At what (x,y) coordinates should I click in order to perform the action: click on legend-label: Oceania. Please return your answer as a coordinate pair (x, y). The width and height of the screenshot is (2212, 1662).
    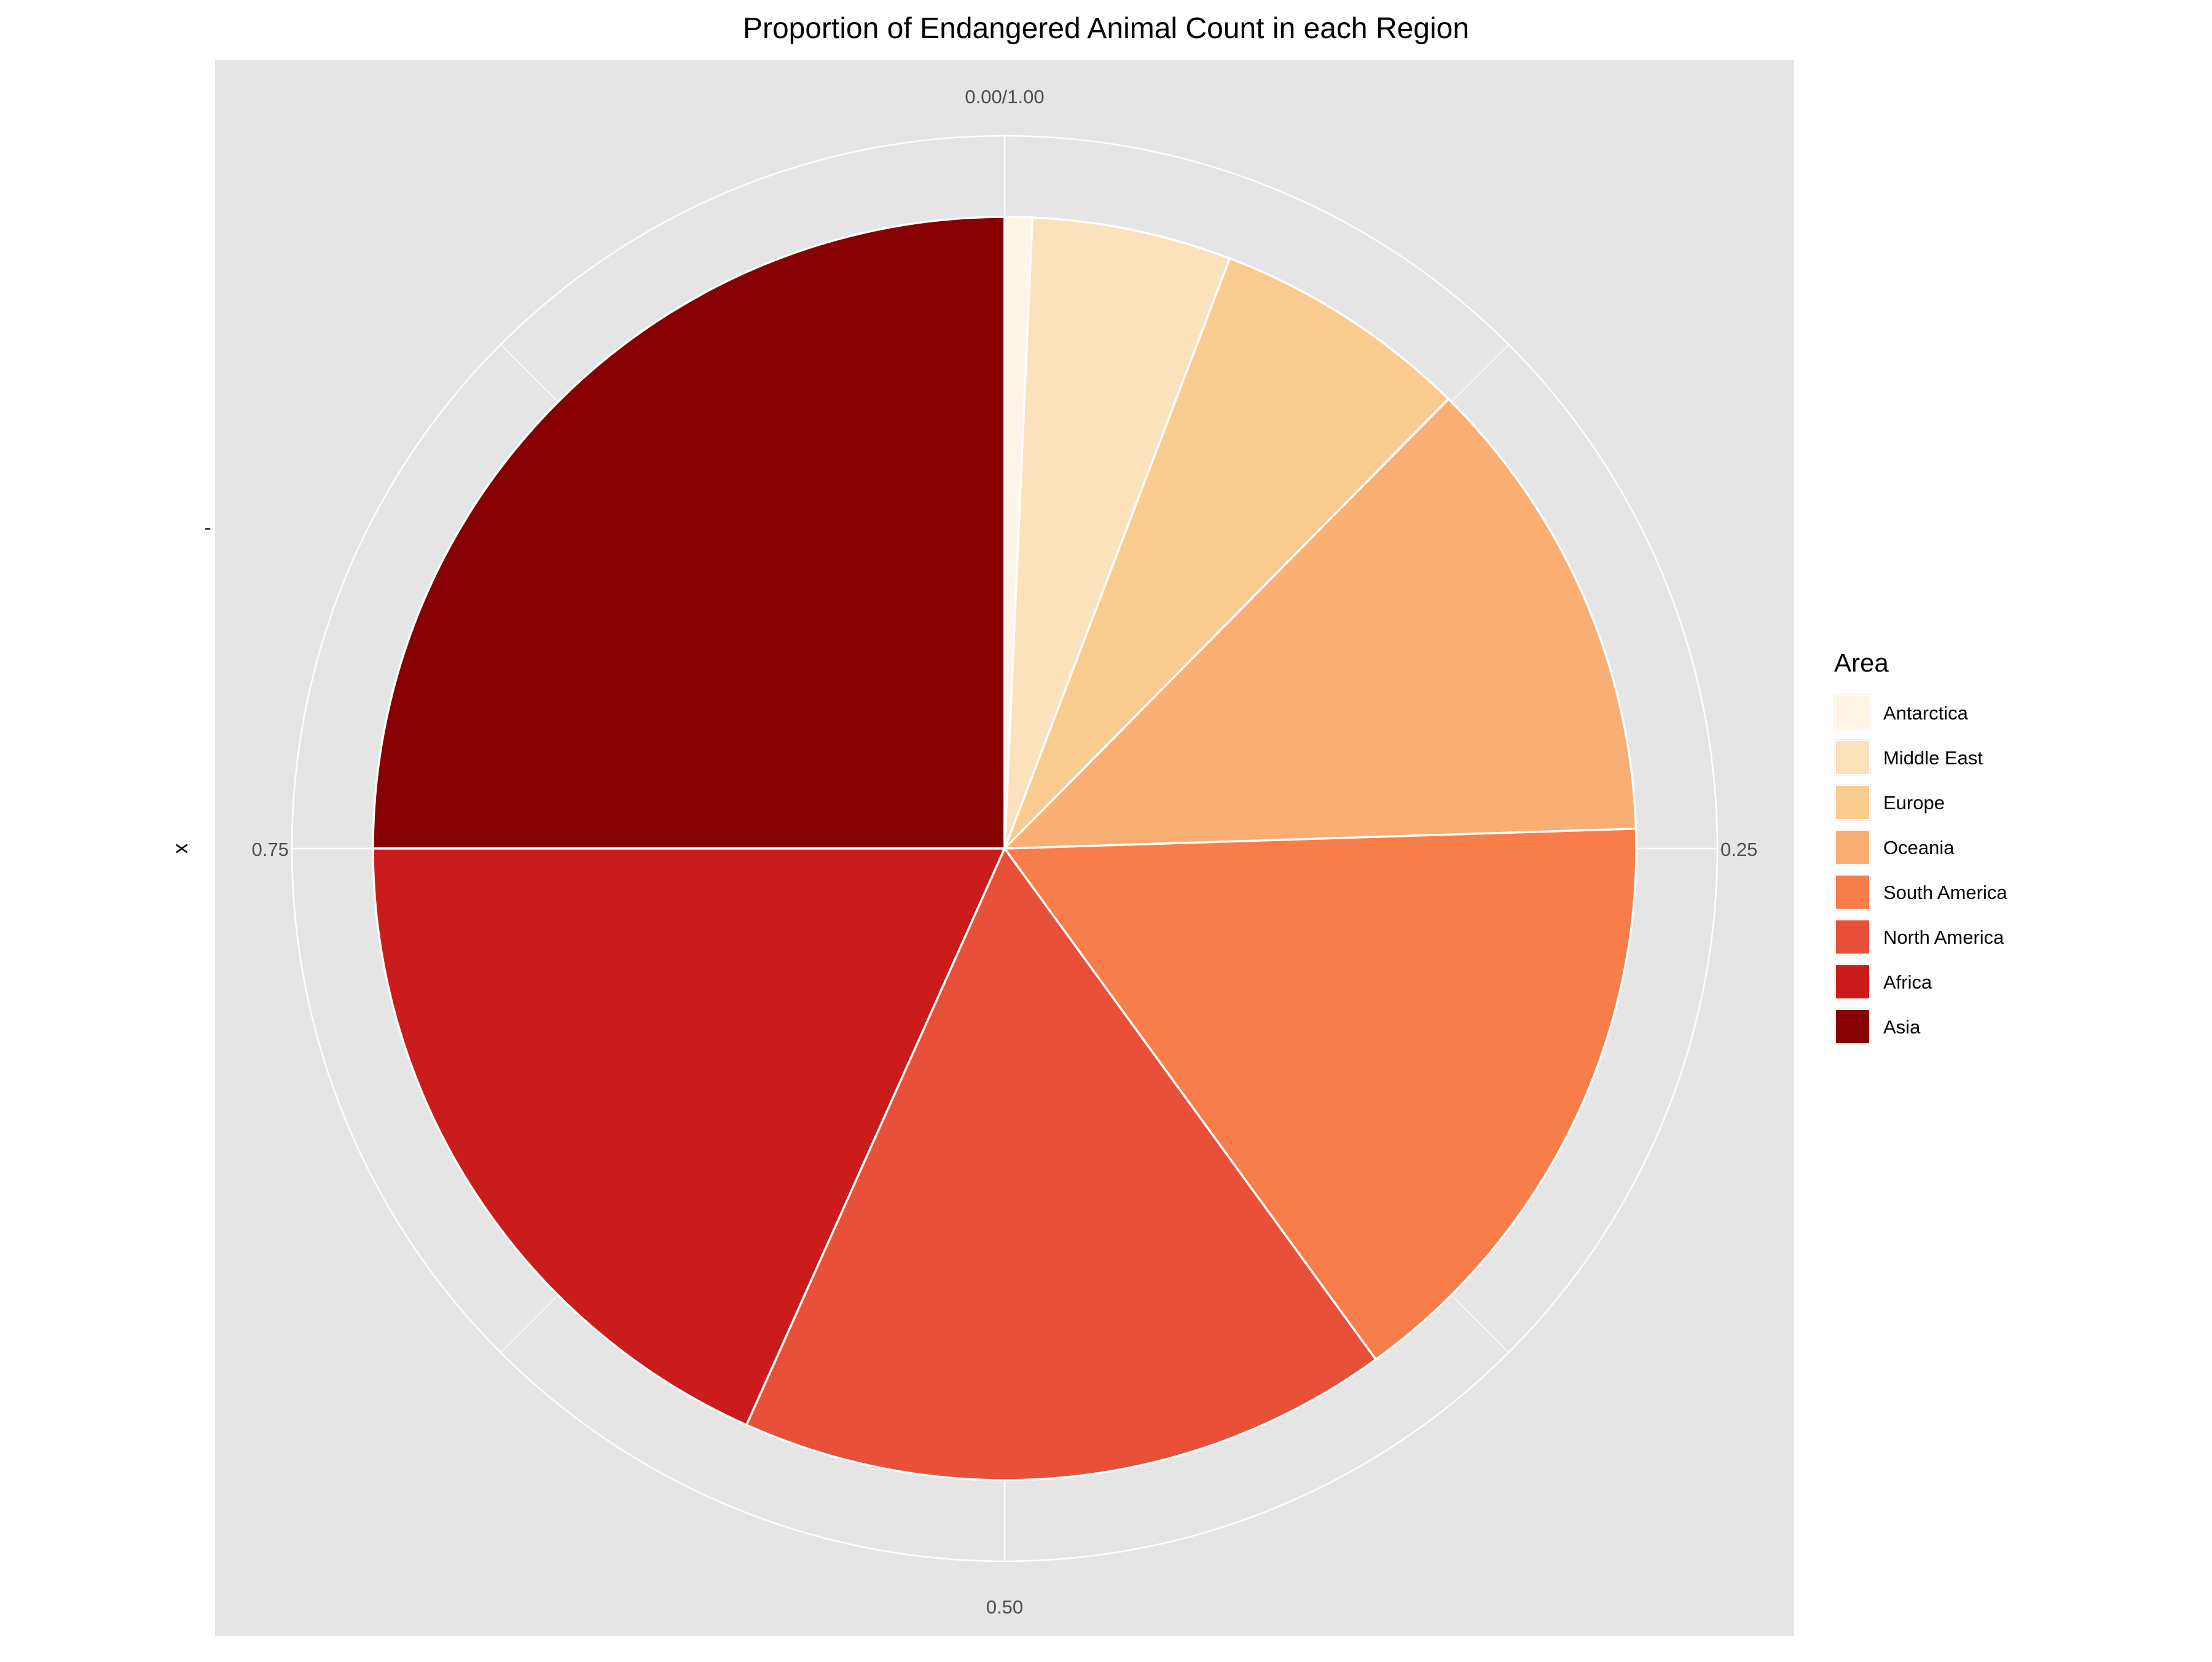
    Looking at the image, I should click on (1919, 847).